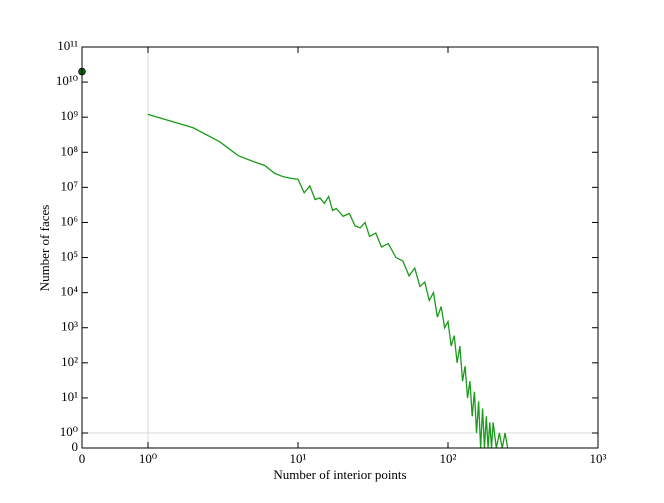 The width and height of the screenshot is (664, 503). Describe the element at coordinates (69, 115) in the screenshot. I see `y-tick-label: 10⁹` at that location.